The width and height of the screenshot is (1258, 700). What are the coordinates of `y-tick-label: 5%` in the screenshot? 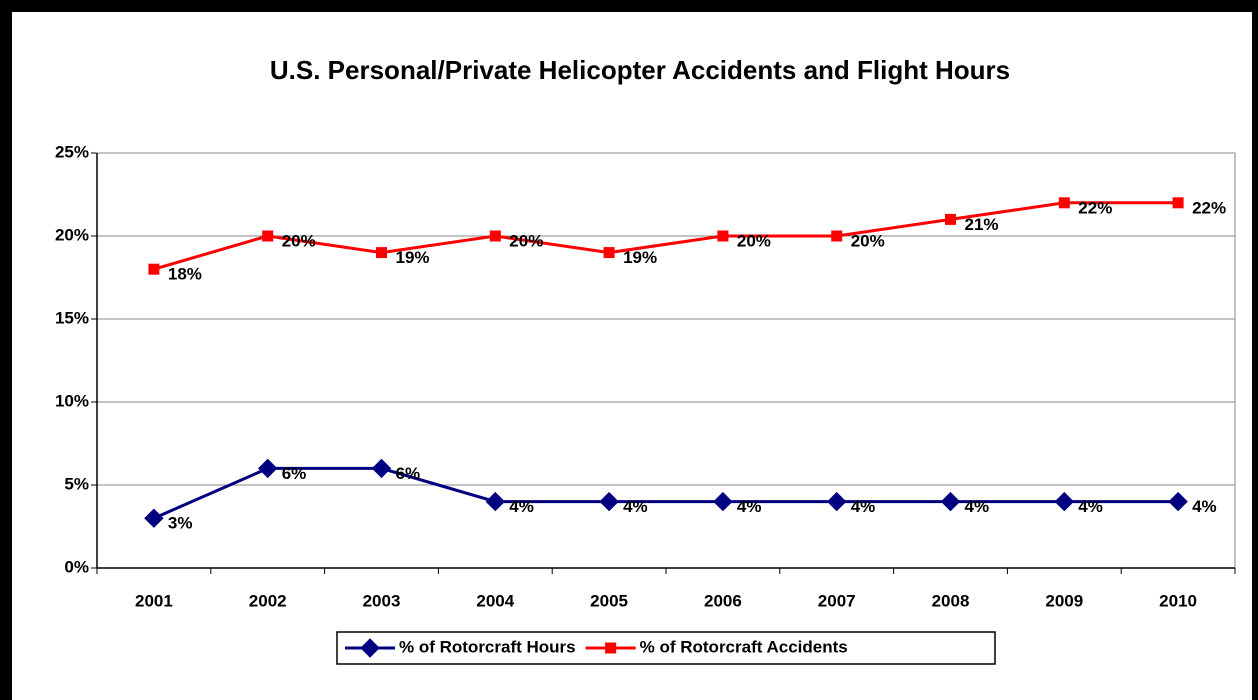 It's located at (76, 483).